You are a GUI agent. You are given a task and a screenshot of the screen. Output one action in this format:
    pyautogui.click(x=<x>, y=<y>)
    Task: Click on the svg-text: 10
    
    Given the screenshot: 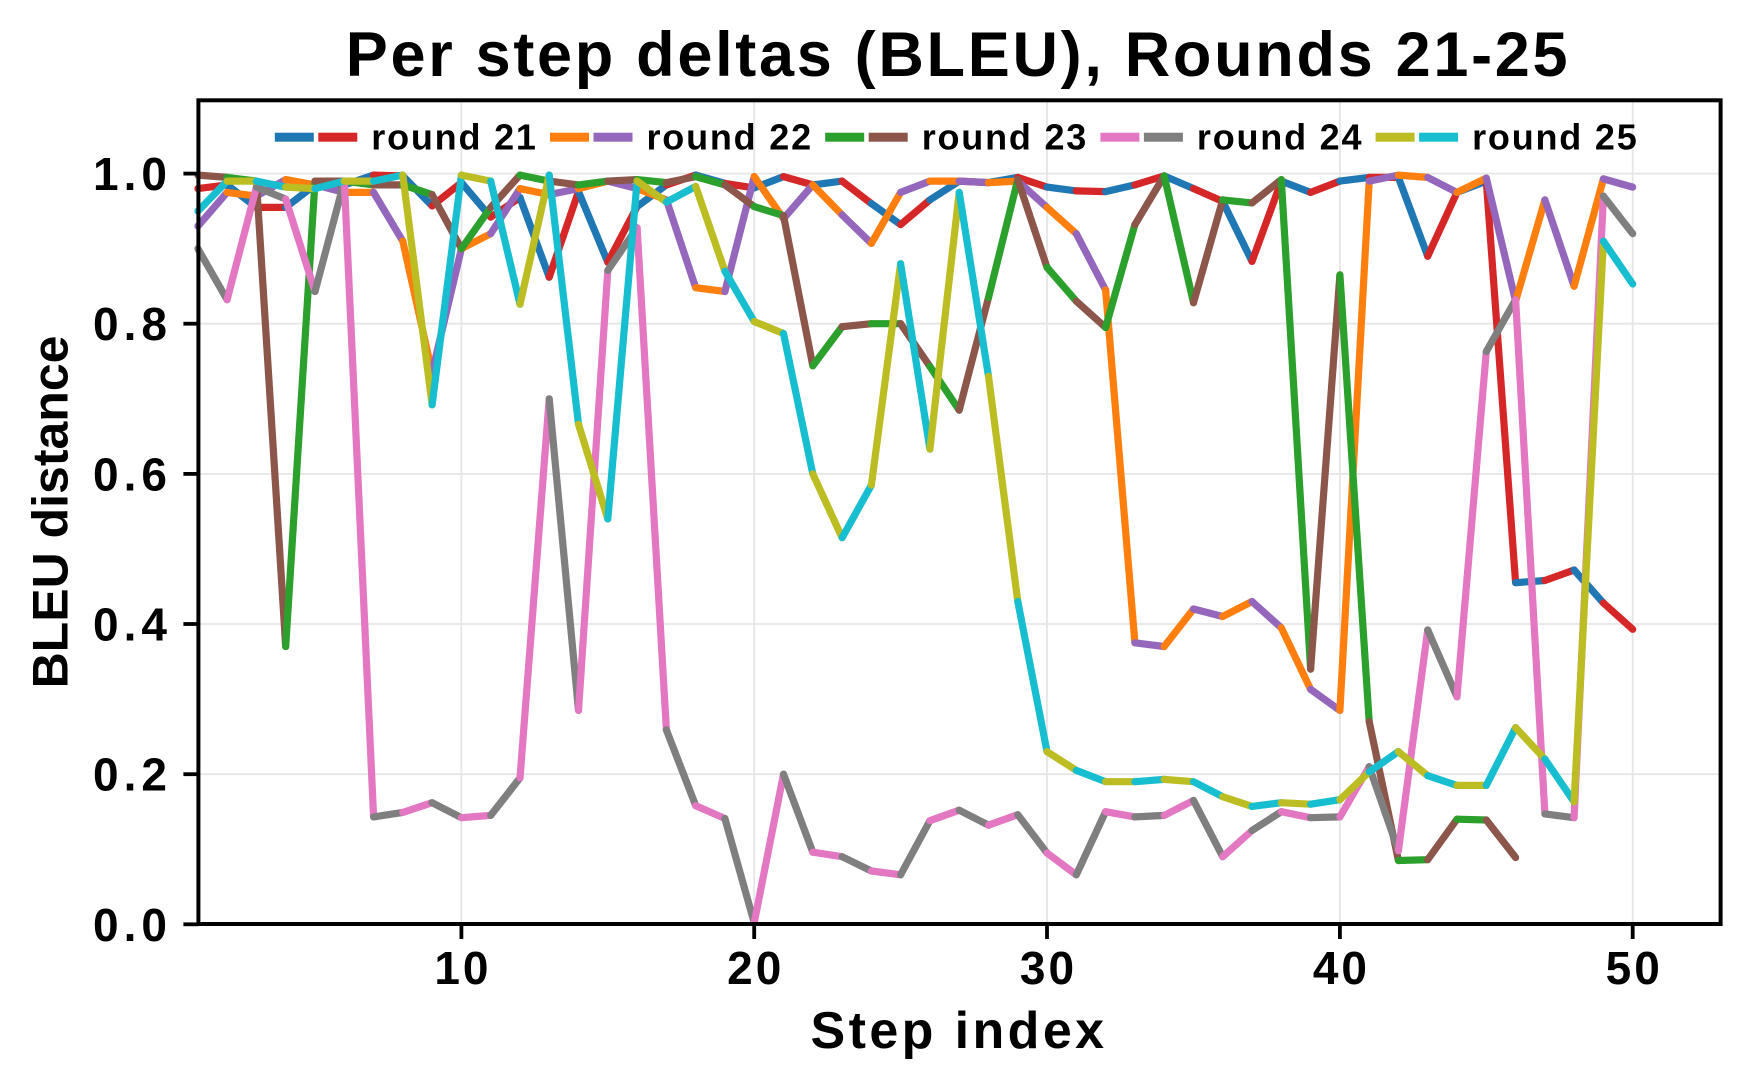 What is the action you would take?
    pyautogui.click(x=462, y=968)
    